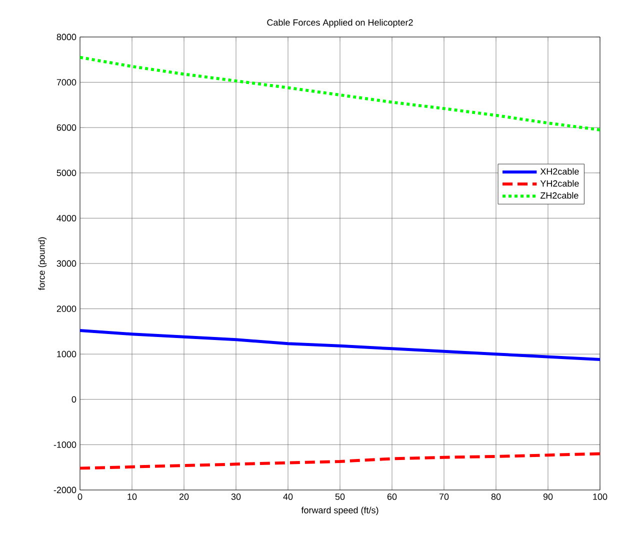  Describe the element at coordinates (236, 497) in the screenshot. I see `x-tick-label: 30` at that location.